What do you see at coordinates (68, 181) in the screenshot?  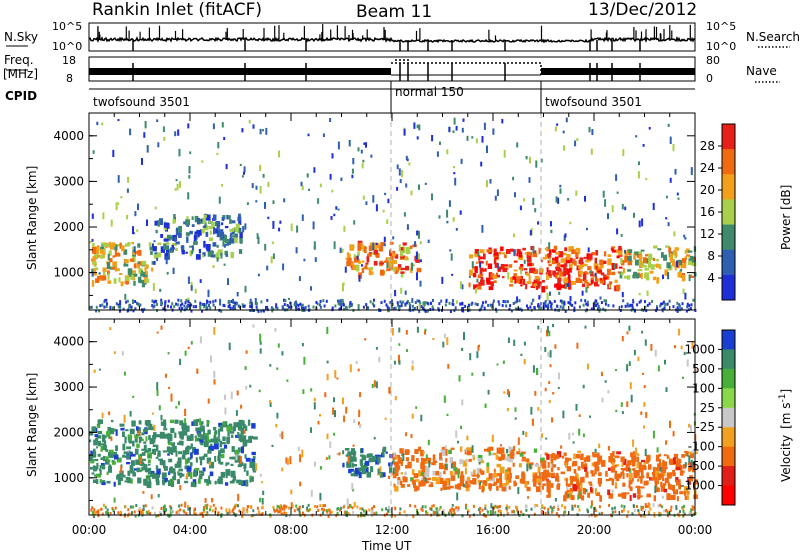 I see `y-tick-label: 3000` at bounding box center [68, 181].